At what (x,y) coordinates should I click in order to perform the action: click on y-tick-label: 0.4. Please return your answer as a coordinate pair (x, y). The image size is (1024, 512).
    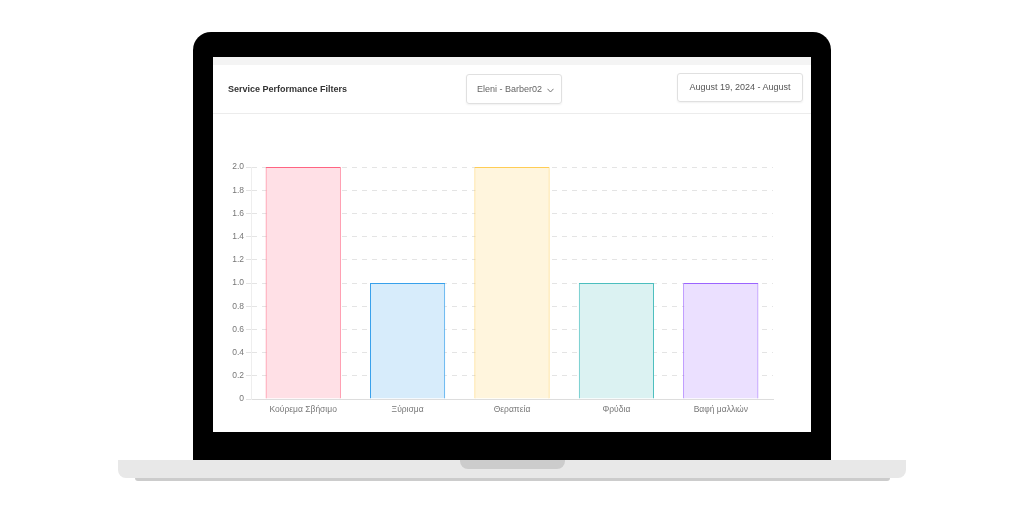
    Looking at the image, I should click on (238, 351).